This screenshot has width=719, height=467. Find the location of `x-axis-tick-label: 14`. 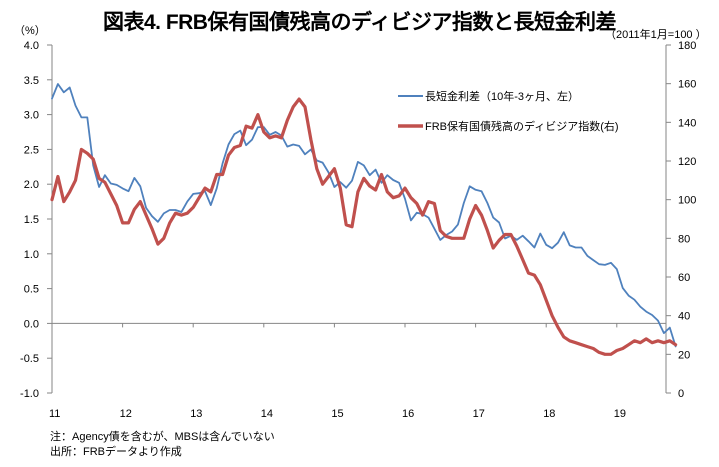

x-axis-tick-label: 14 is located at coordinates (267, 414).